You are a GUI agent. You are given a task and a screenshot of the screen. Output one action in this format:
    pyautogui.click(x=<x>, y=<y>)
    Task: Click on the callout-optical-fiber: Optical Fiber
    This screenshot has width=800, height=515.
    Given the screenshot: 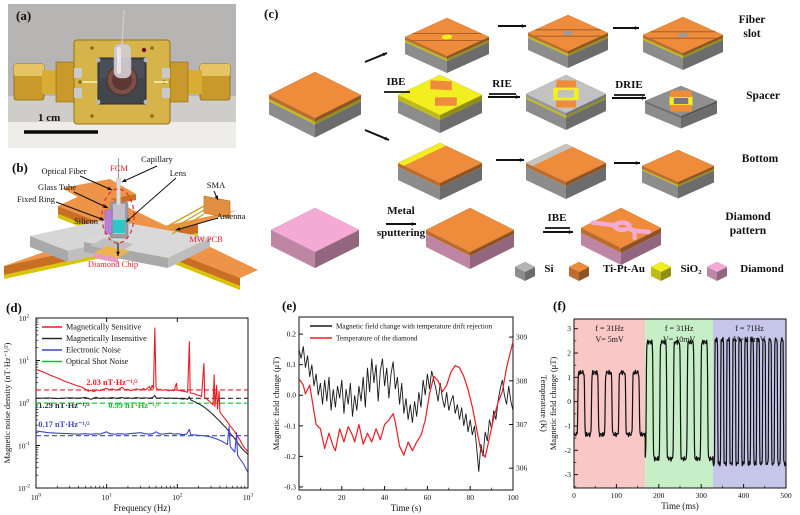 What is the action you would take?
    pyautogui.click(x=64, y=171)
    